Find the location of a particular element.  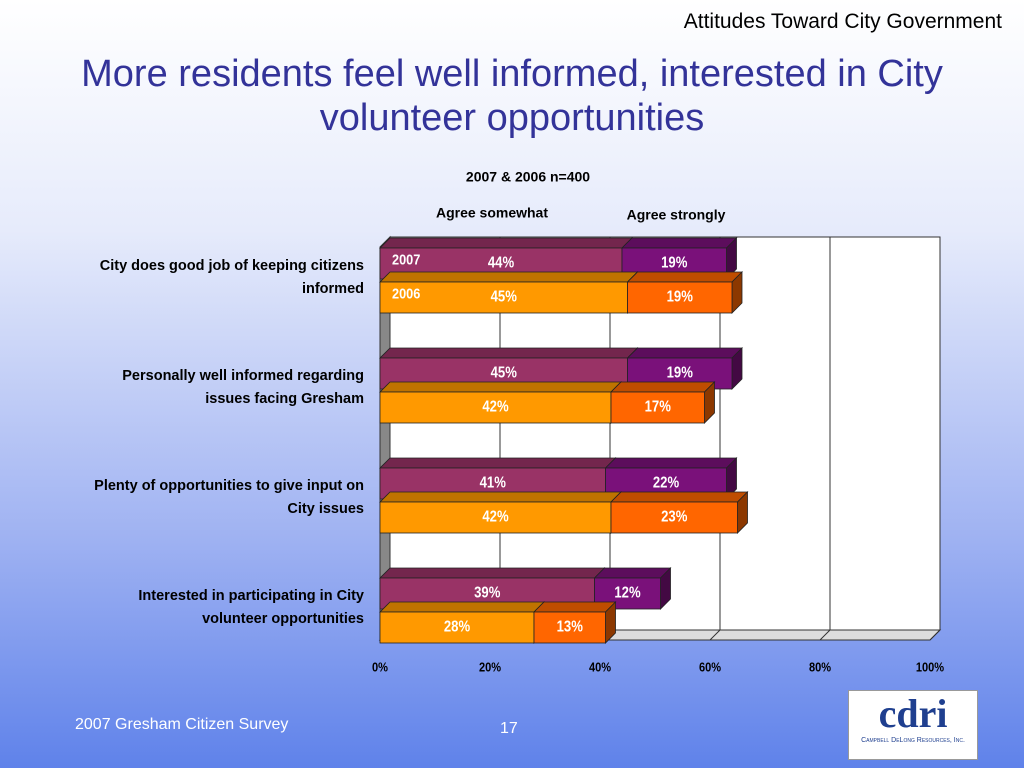

logo: cdri Campbell DeLong Resources, Inc. is located at coordinates (913, 725).